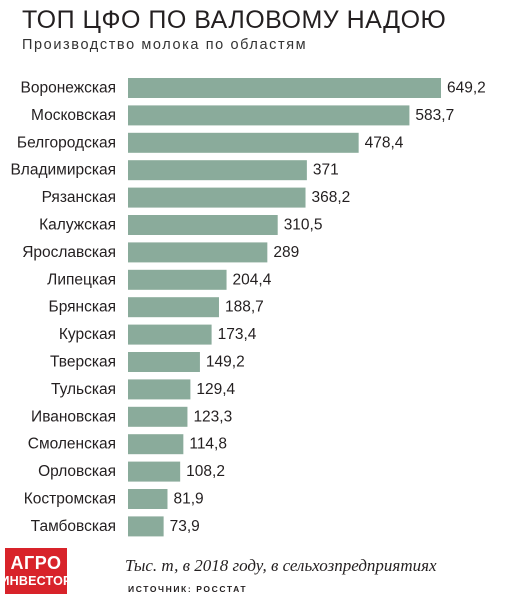  Describe the element at coordinates (234, 20) in the screenshot. I see `chart-title: ТОП ЦФО ПО ВАЛОВОМУ НАДОЮ` at that location.